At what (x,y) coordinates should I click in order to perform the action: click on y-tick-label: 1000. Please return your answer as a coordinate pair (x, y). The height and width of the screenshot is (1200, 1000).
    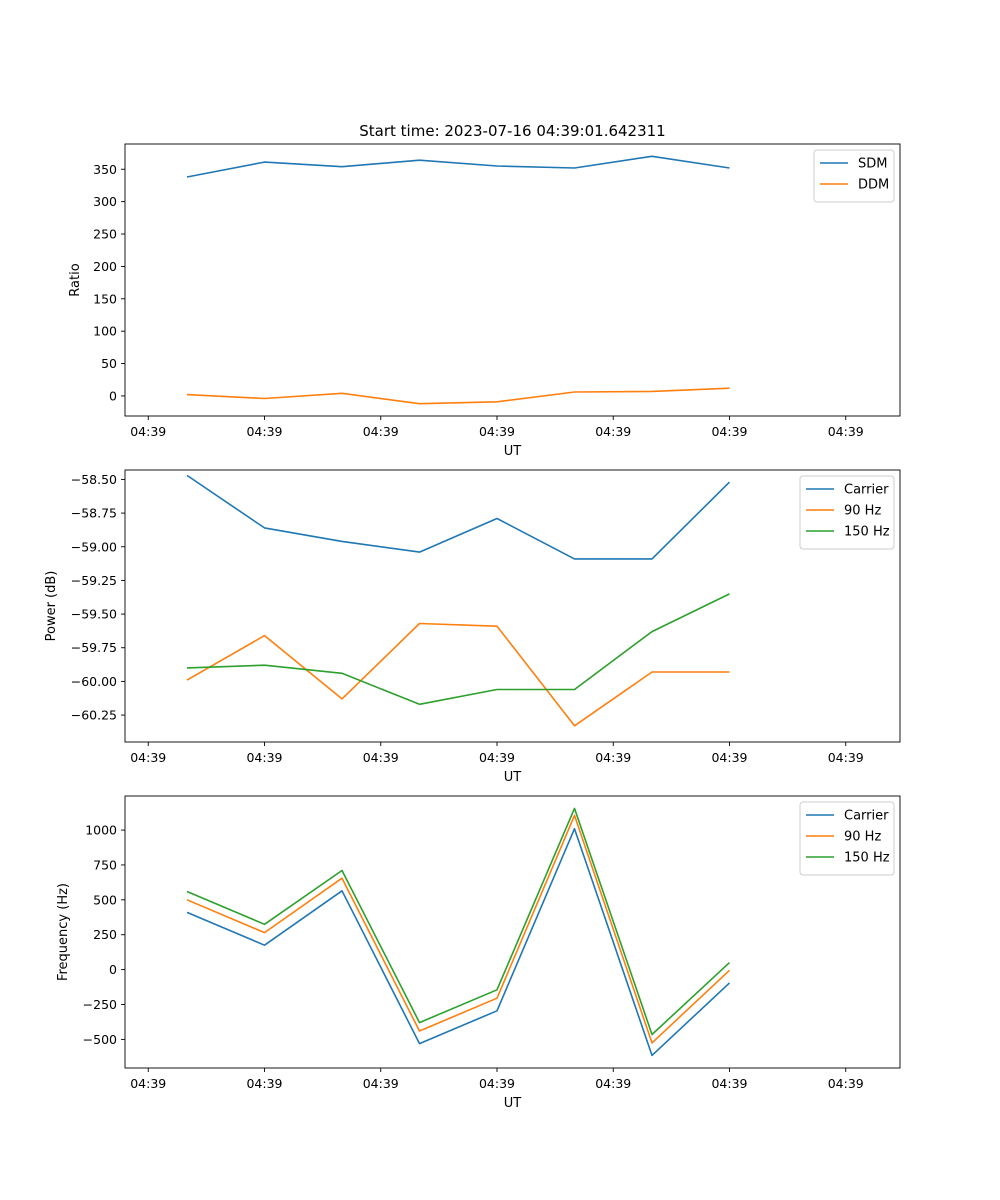
    Looking at the image, I should click on (101, 830).